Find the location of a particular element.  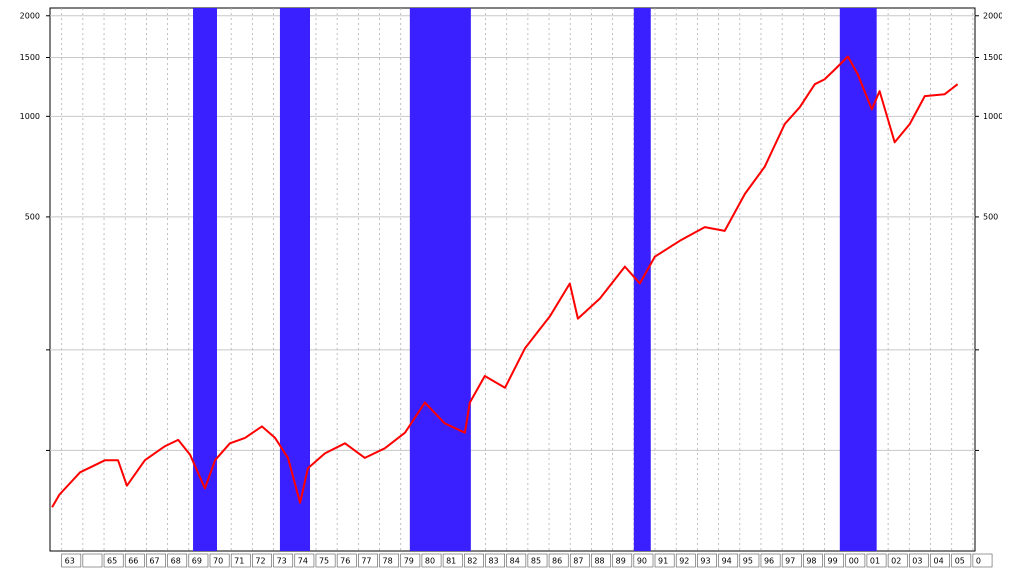

x-tick-label: 02 is located at coordinates (896, 561).